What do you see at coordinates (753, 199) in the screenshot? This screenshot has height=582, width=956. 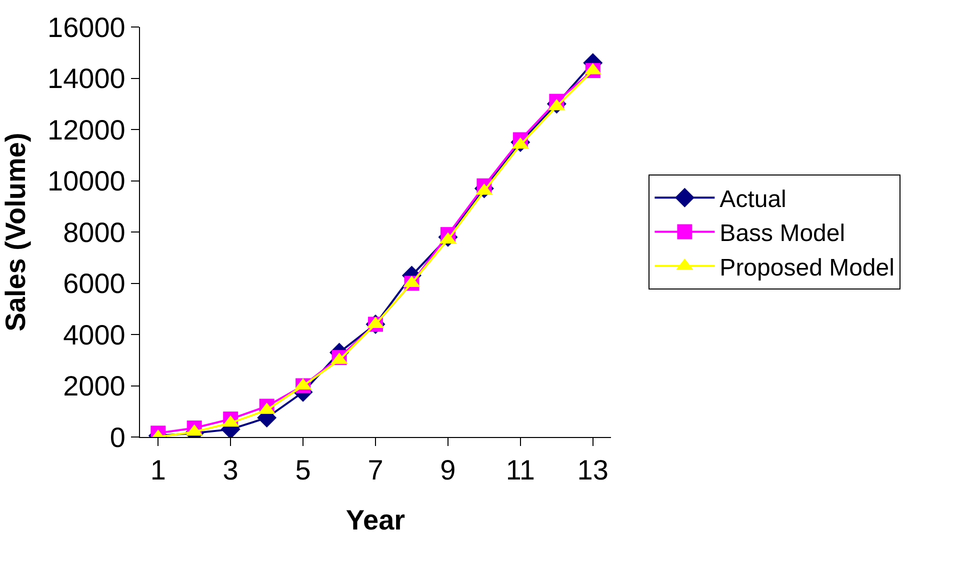 I see `legend-label: Actual` at bounding box center [753, 199].